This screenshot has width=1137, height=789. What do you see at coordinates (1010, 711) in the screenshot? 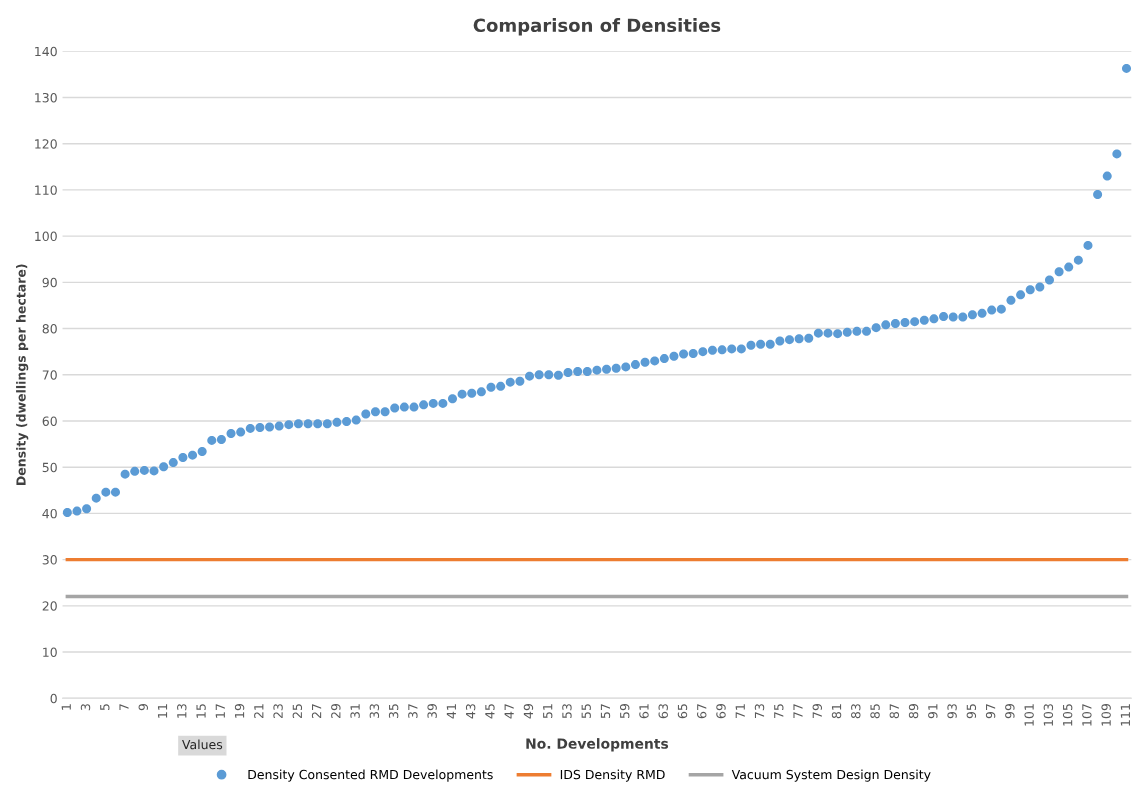
I see `x-tick-label: 99` at bounding box center [1010, 711].